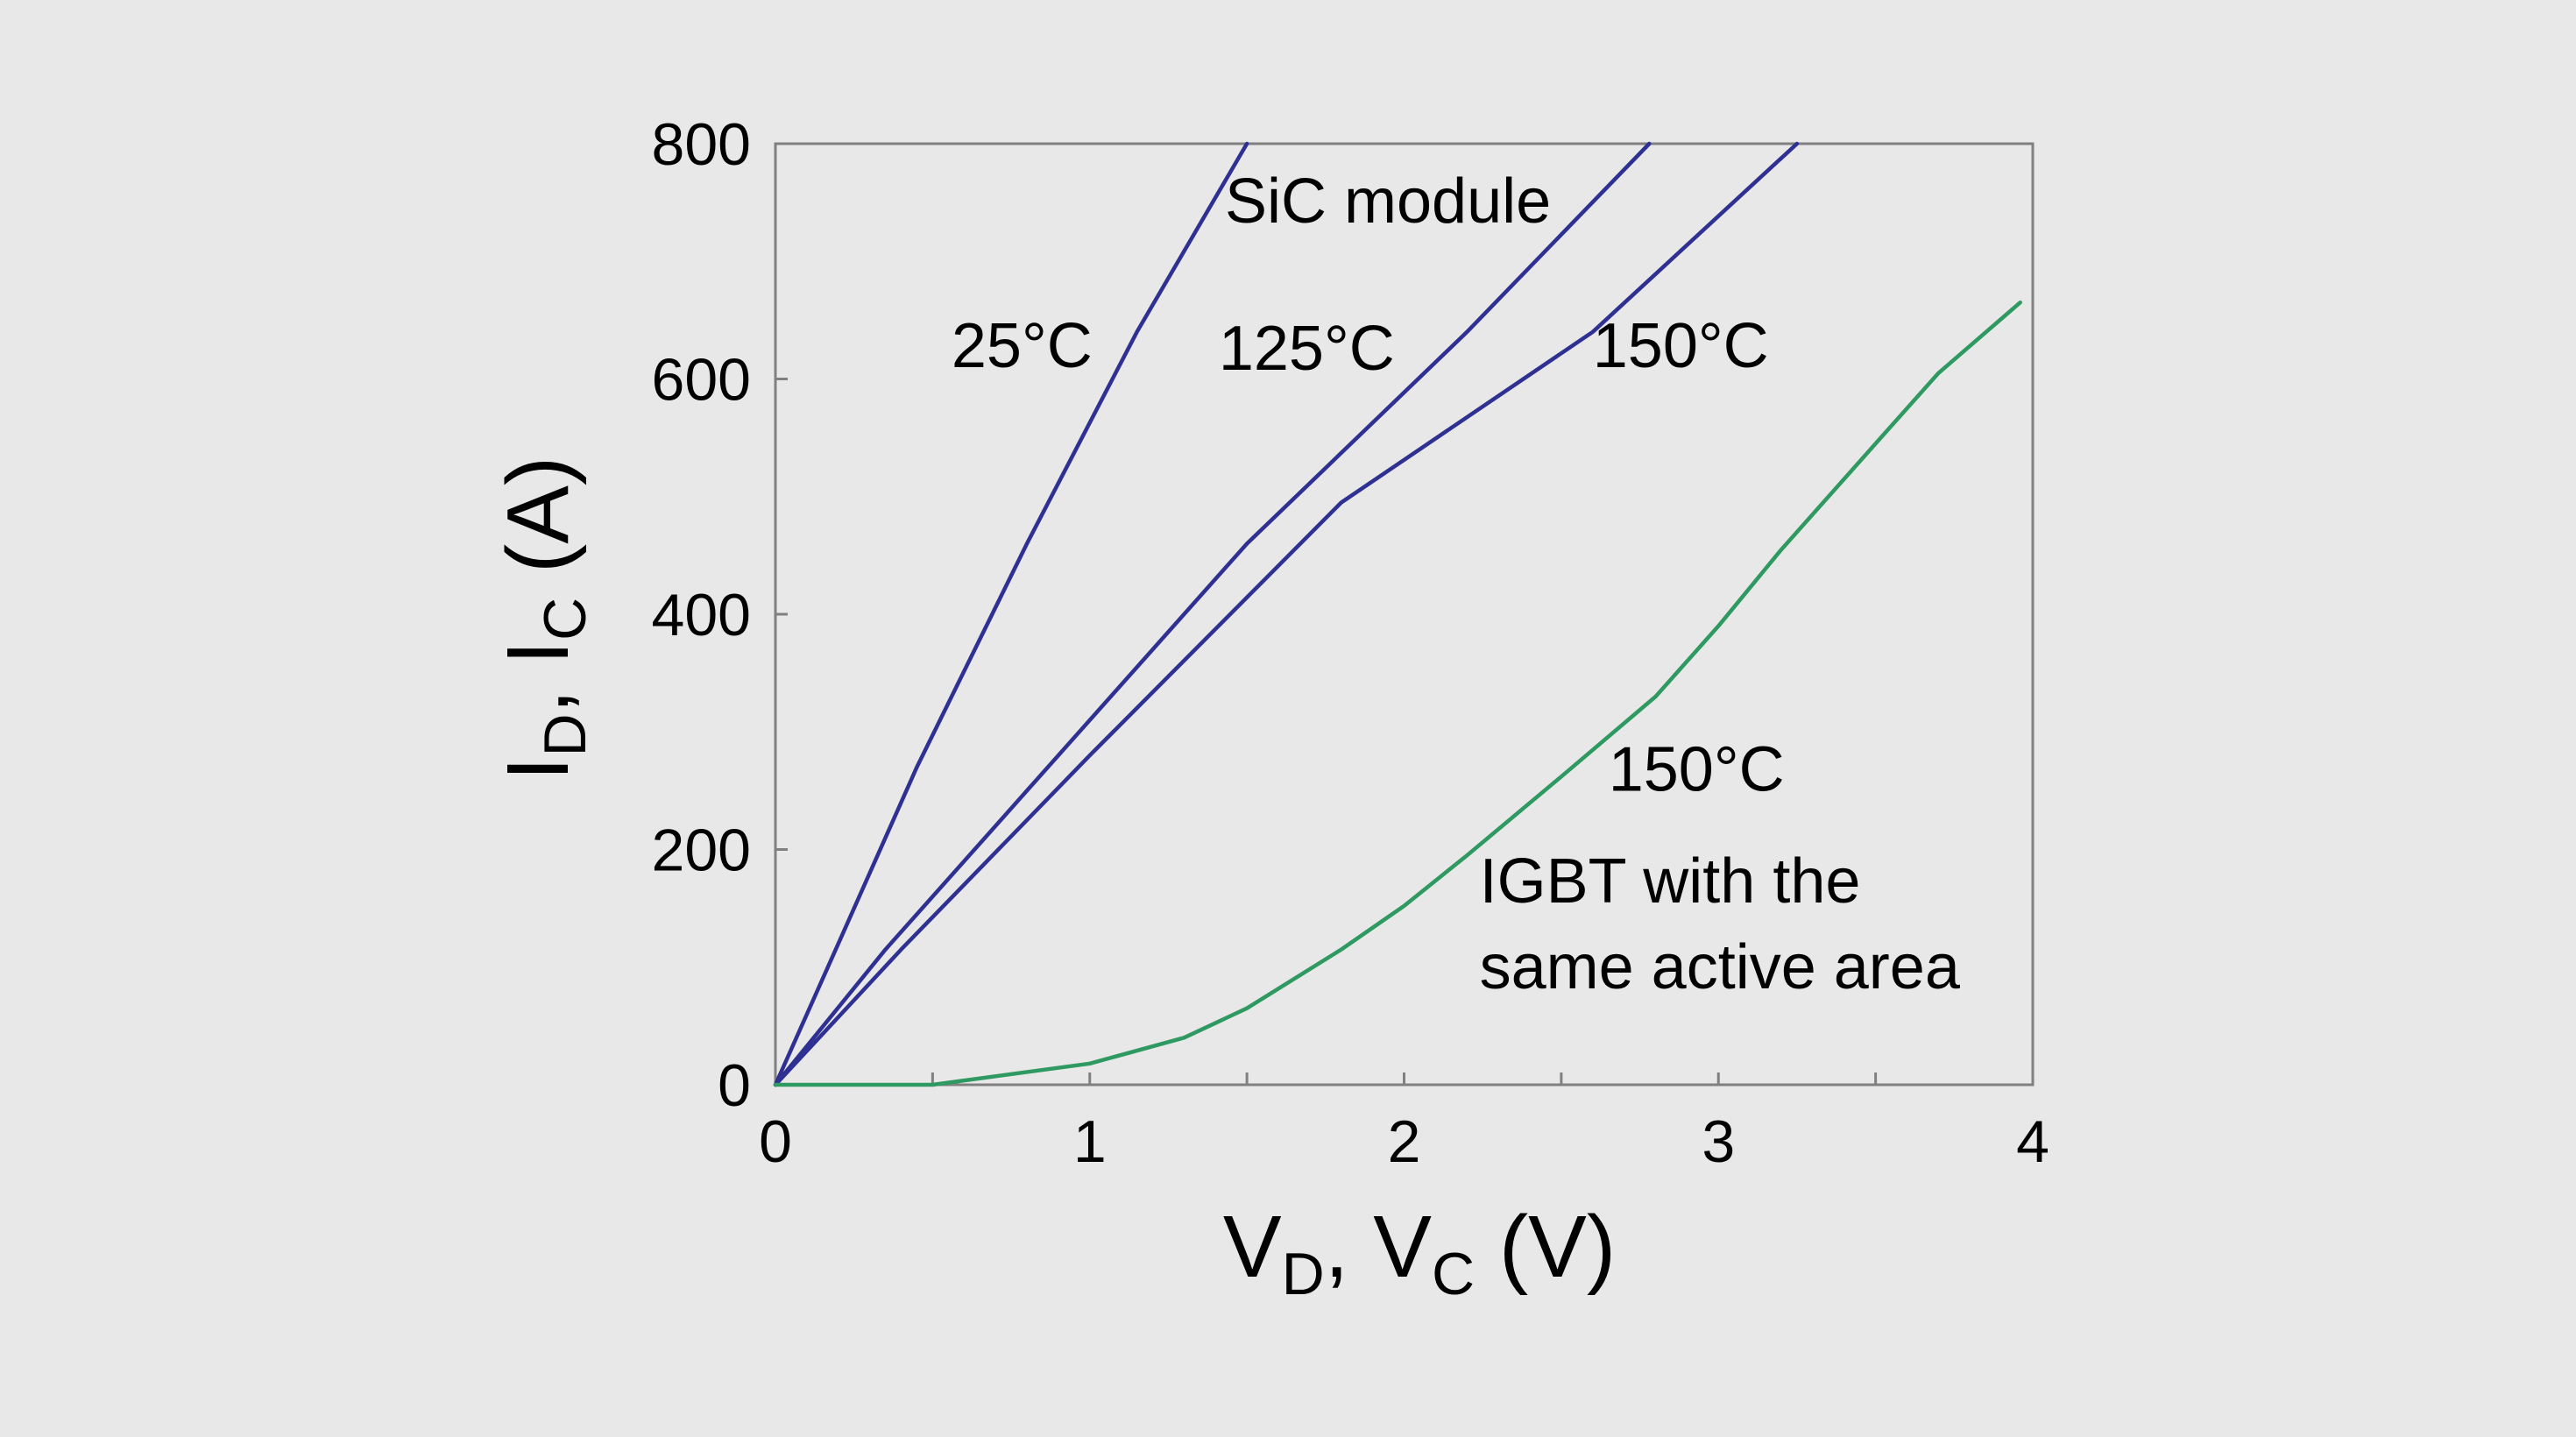  I want to click on y-tick-label: 200, so click(701, 851).